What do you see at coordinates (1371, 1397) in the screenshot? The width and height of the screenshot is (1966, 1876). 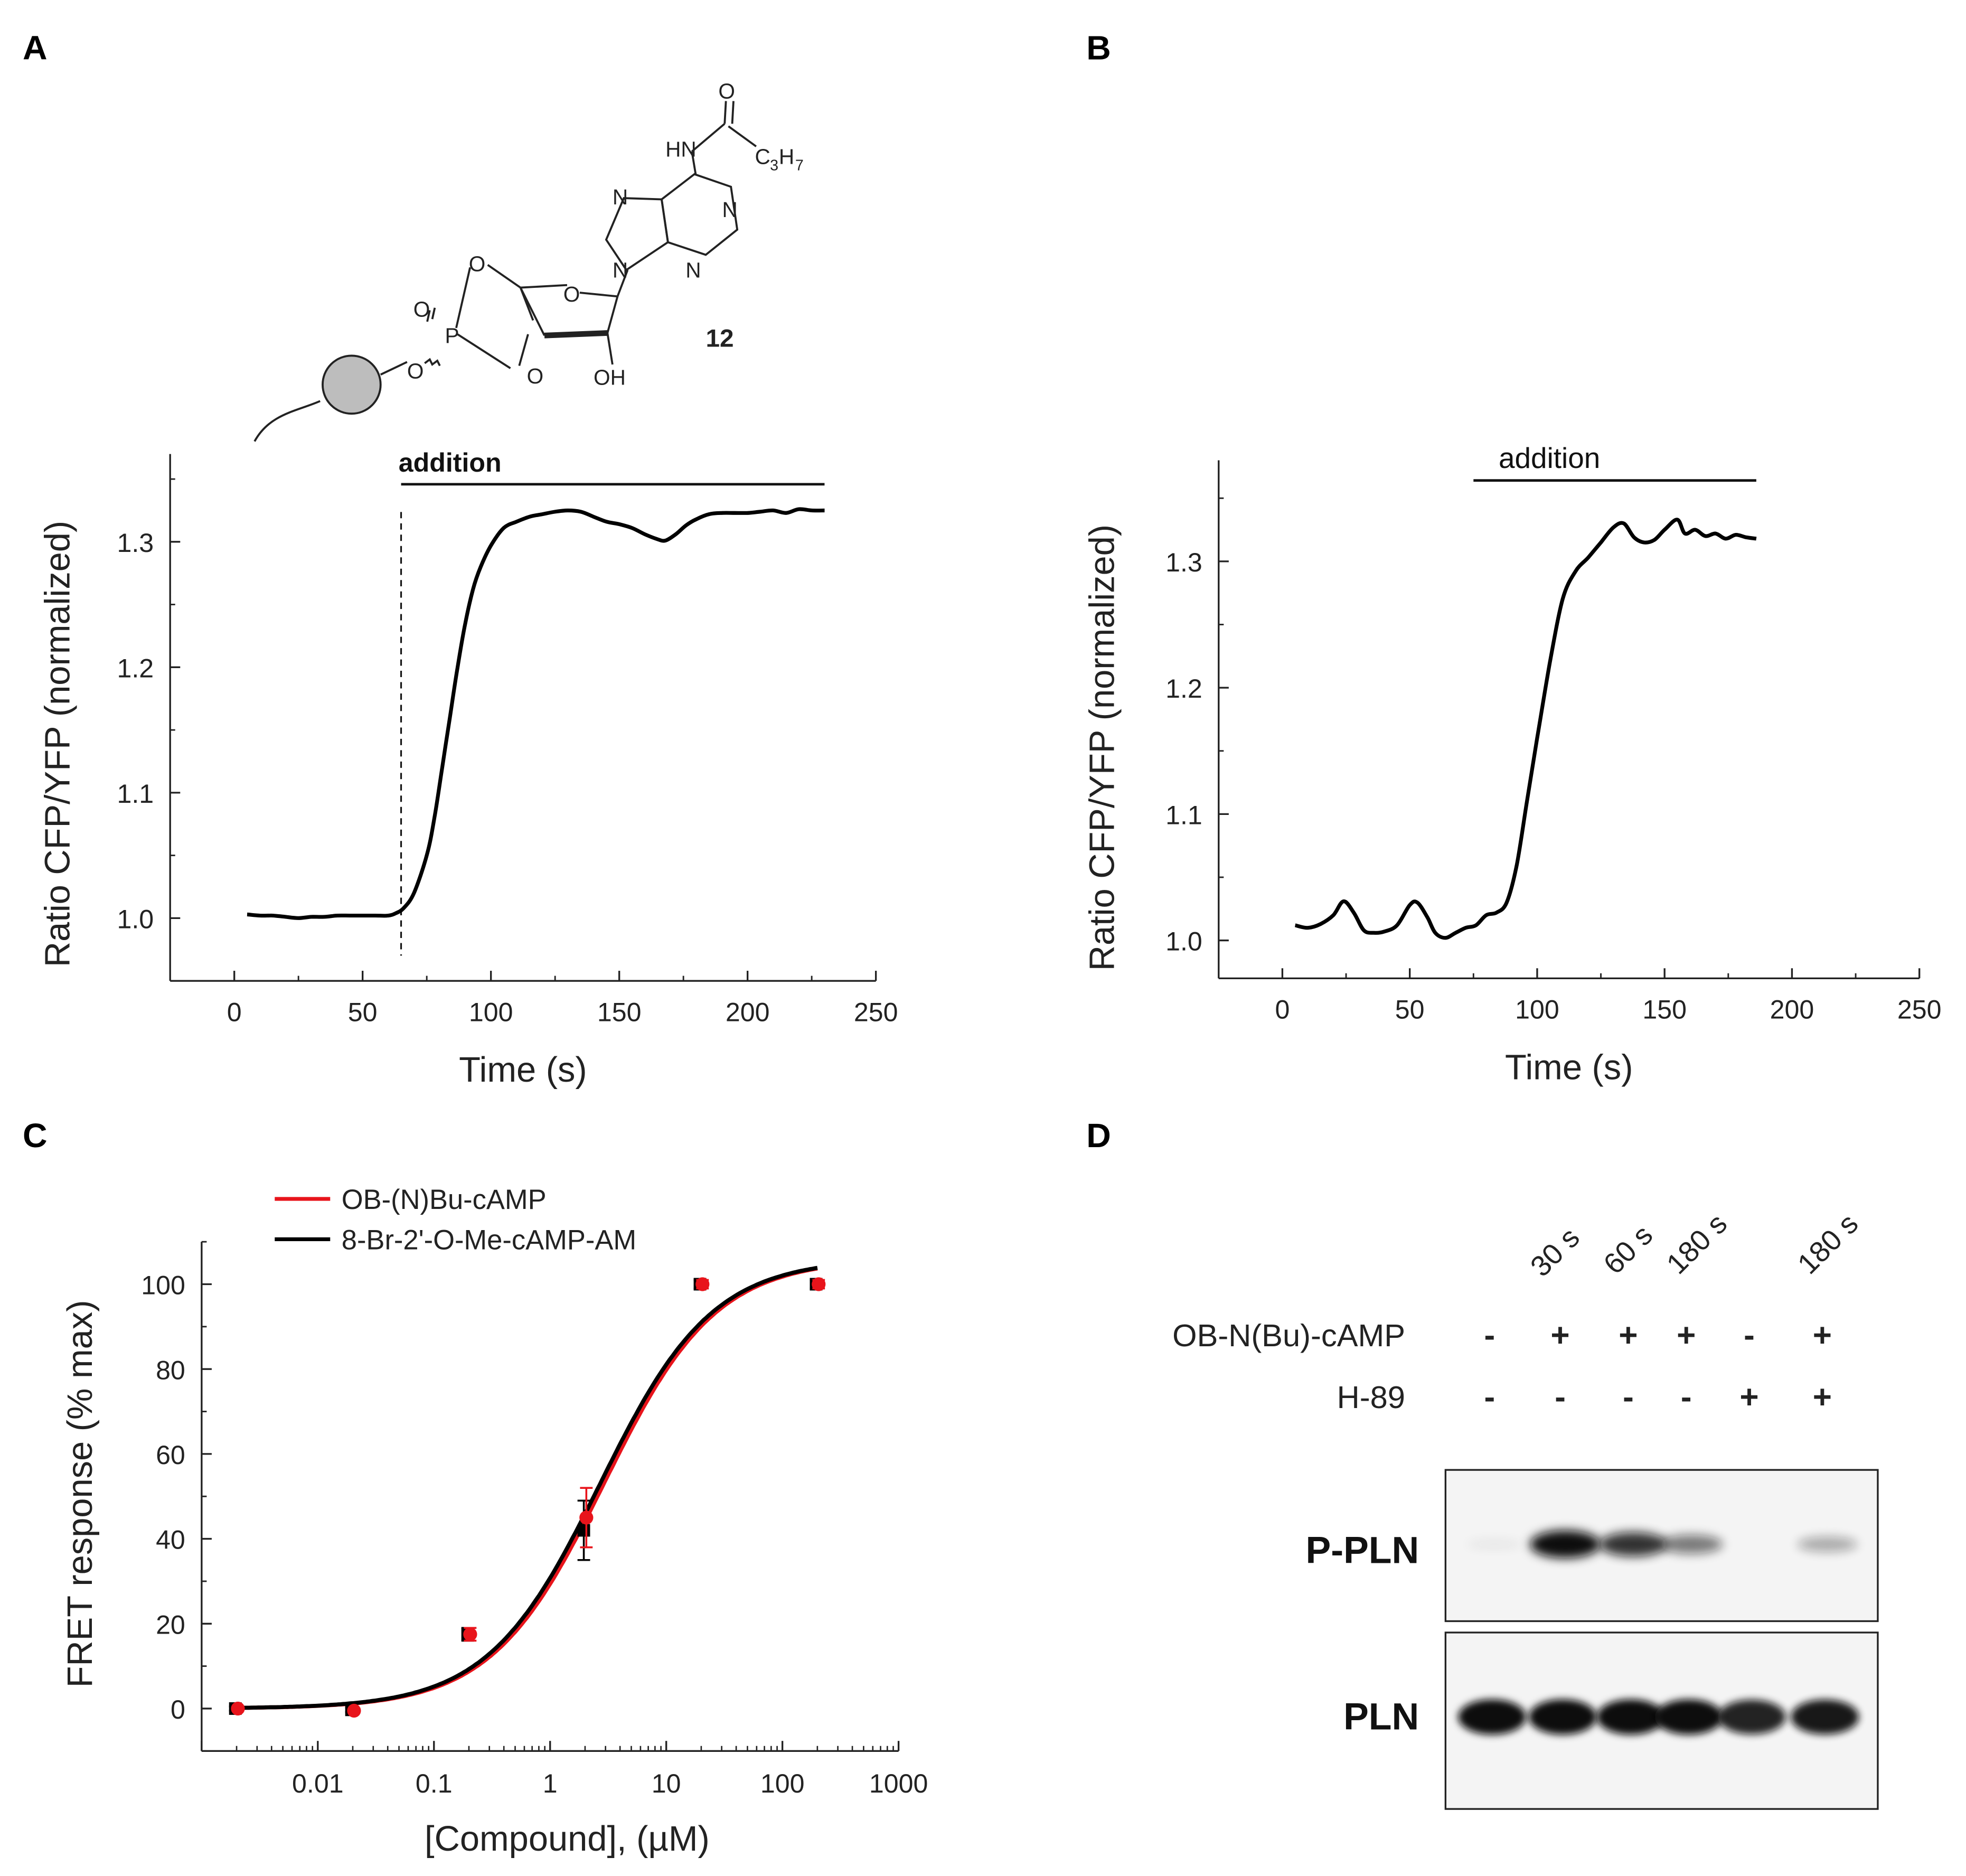 I see `row-label-h89: H-89` at bounding box center [1371, 1397].